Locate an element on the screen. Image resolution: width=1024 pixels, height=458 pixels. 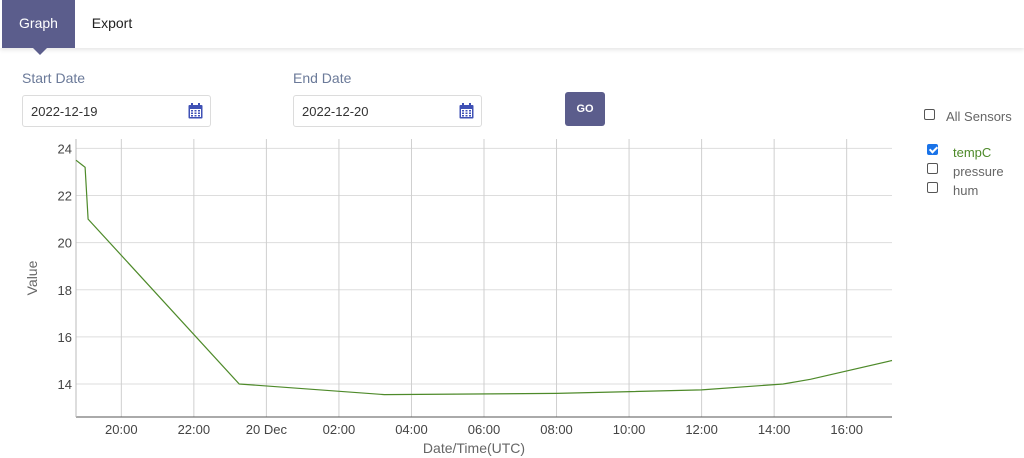
end-date-field is located at coordinates (387, 111).